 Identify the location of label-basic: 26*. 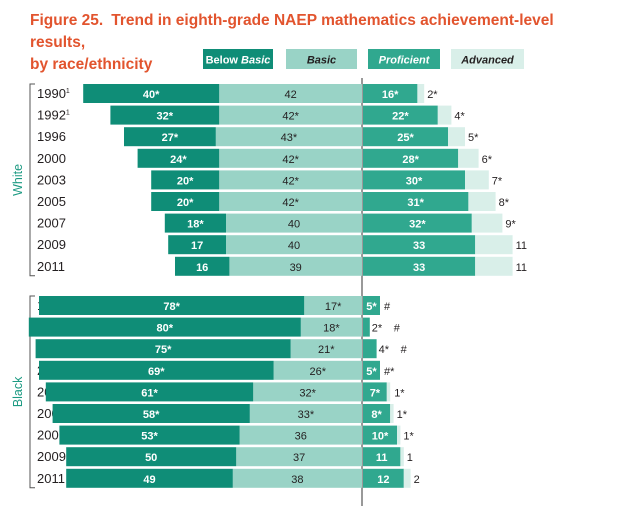
(318, 372).